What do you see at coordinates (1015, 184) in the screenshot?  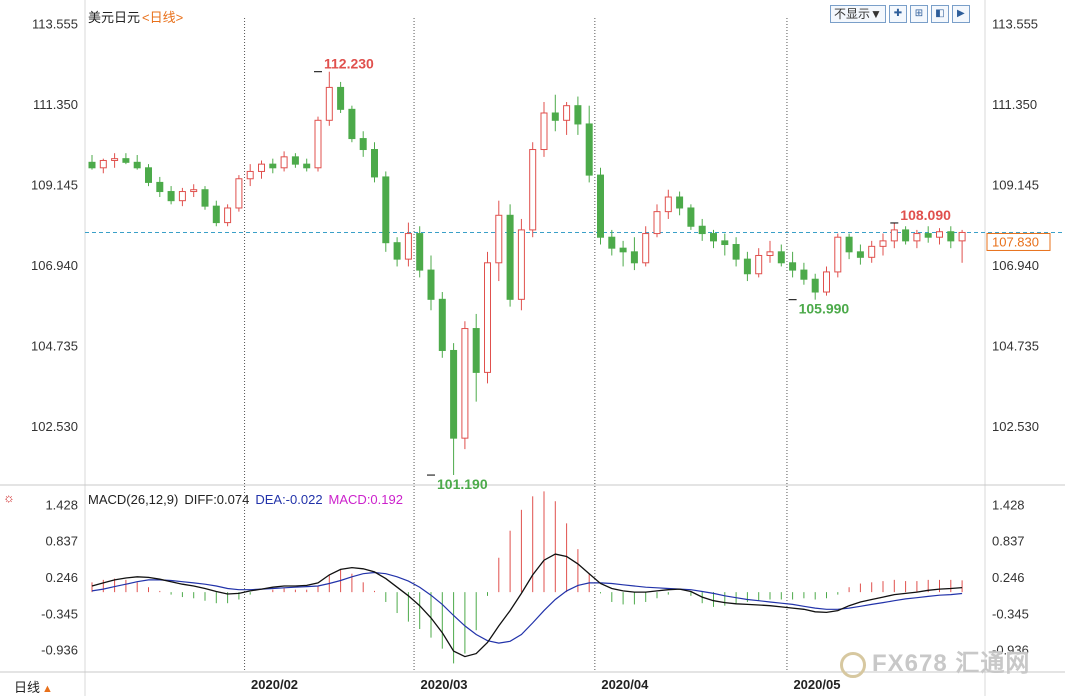 I see `price-y-tick-right: 109.145` at bounding box center [1015, 184].